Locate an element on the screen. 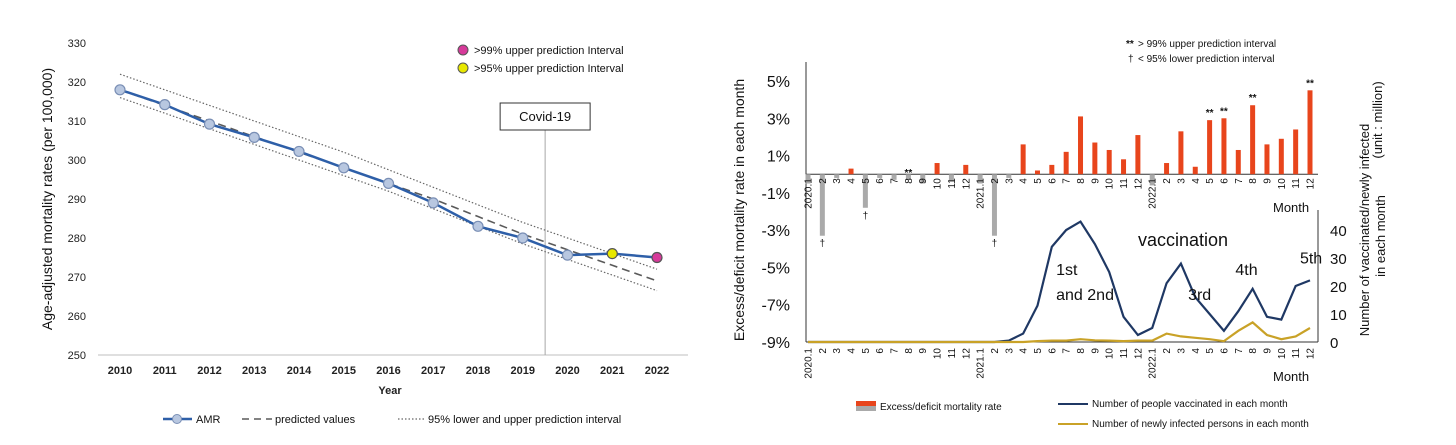 Image resolution: width=1456 pixels, height=445 pixels. top-month-label: 3 is located at coordinates (1009, 181).